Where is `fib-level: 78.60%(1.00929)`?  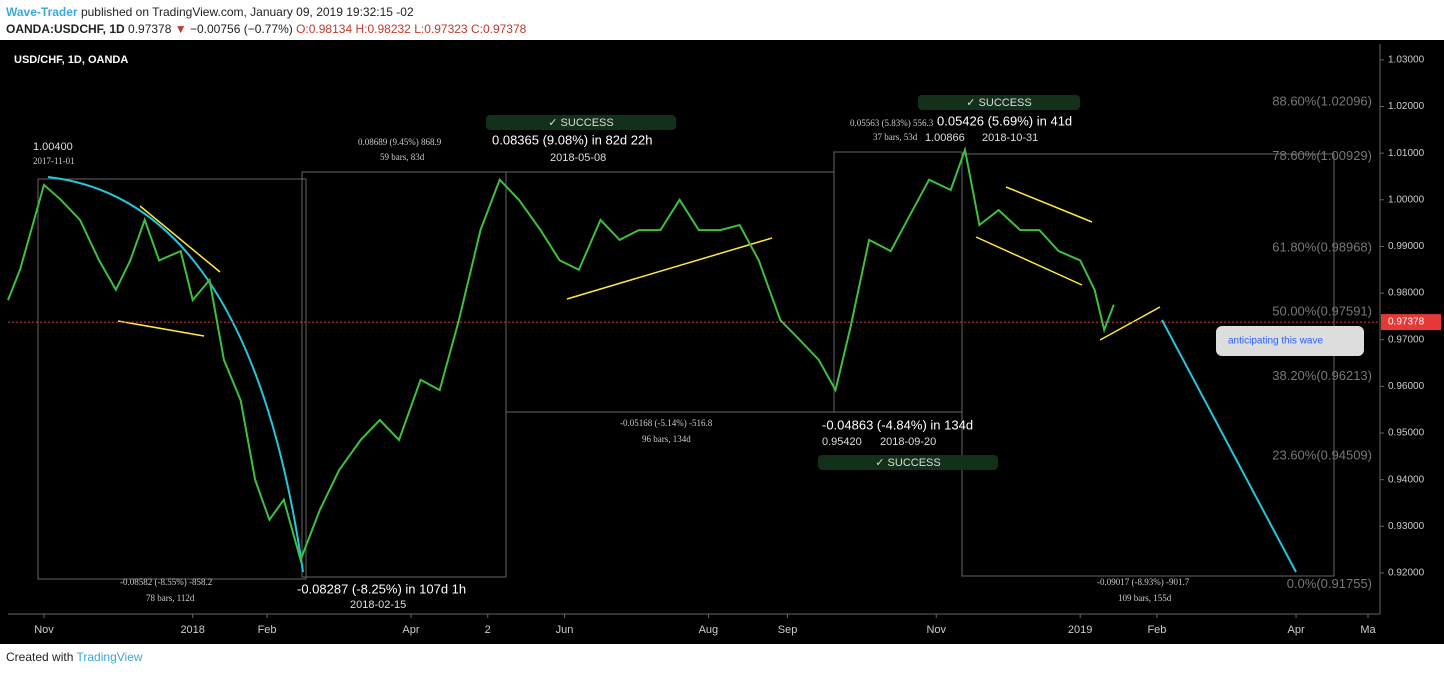
fib-level: 78.60%(1.00929) is located at coordinates (1322, 155).